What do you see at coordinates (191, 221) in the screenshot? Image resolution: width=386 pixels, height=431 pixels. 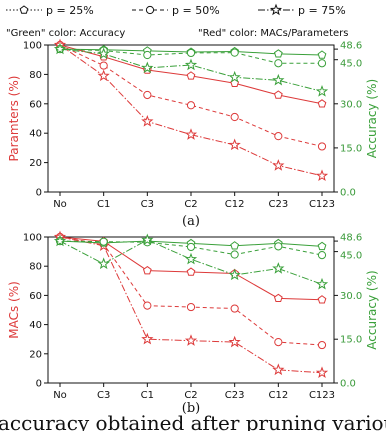 I see `panel-a-panel-label: (a)` at bounding box center [191, 221].